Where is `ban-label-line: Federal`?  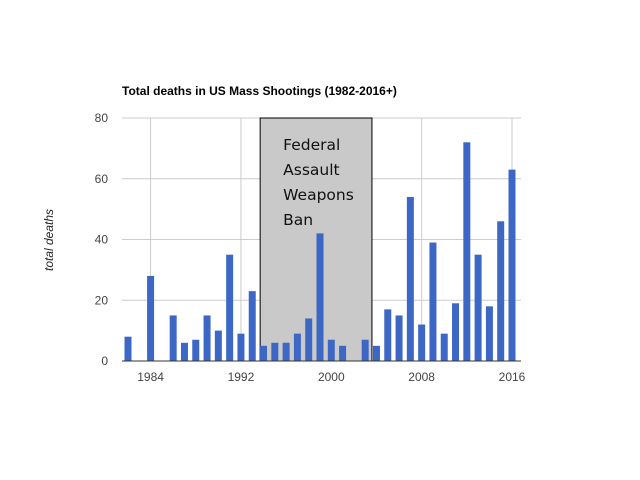
ban-label-line: Federal is located at coordinates (311, 145).